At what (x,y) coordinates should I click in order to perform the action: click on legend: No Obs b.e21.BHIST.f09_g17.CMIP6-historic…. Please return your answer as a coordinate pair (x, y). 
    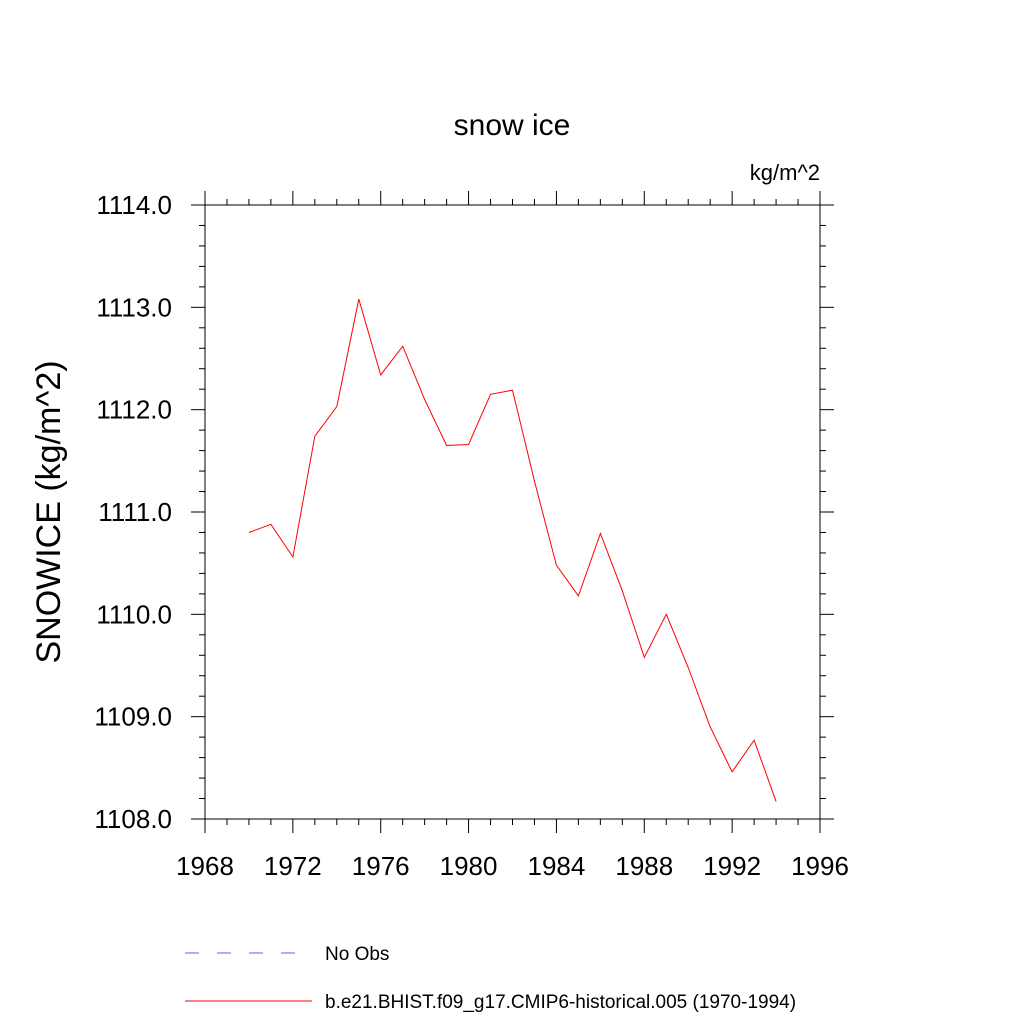
    Looking at the image, I should click on (490, 978).